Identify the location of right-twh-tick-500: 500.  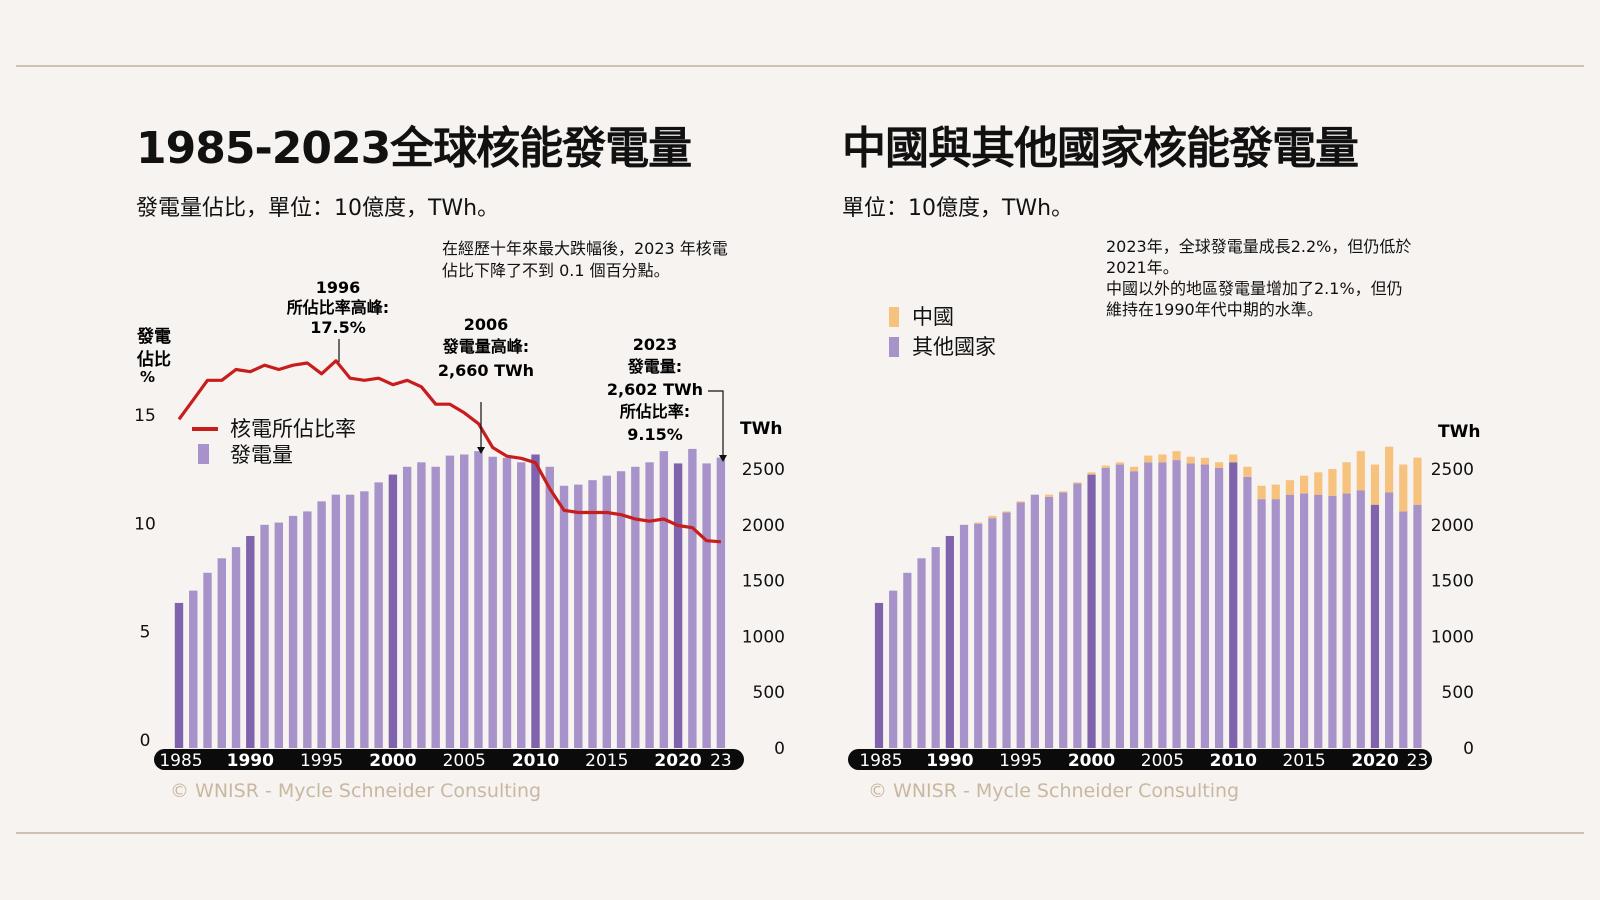
(1458, 693).